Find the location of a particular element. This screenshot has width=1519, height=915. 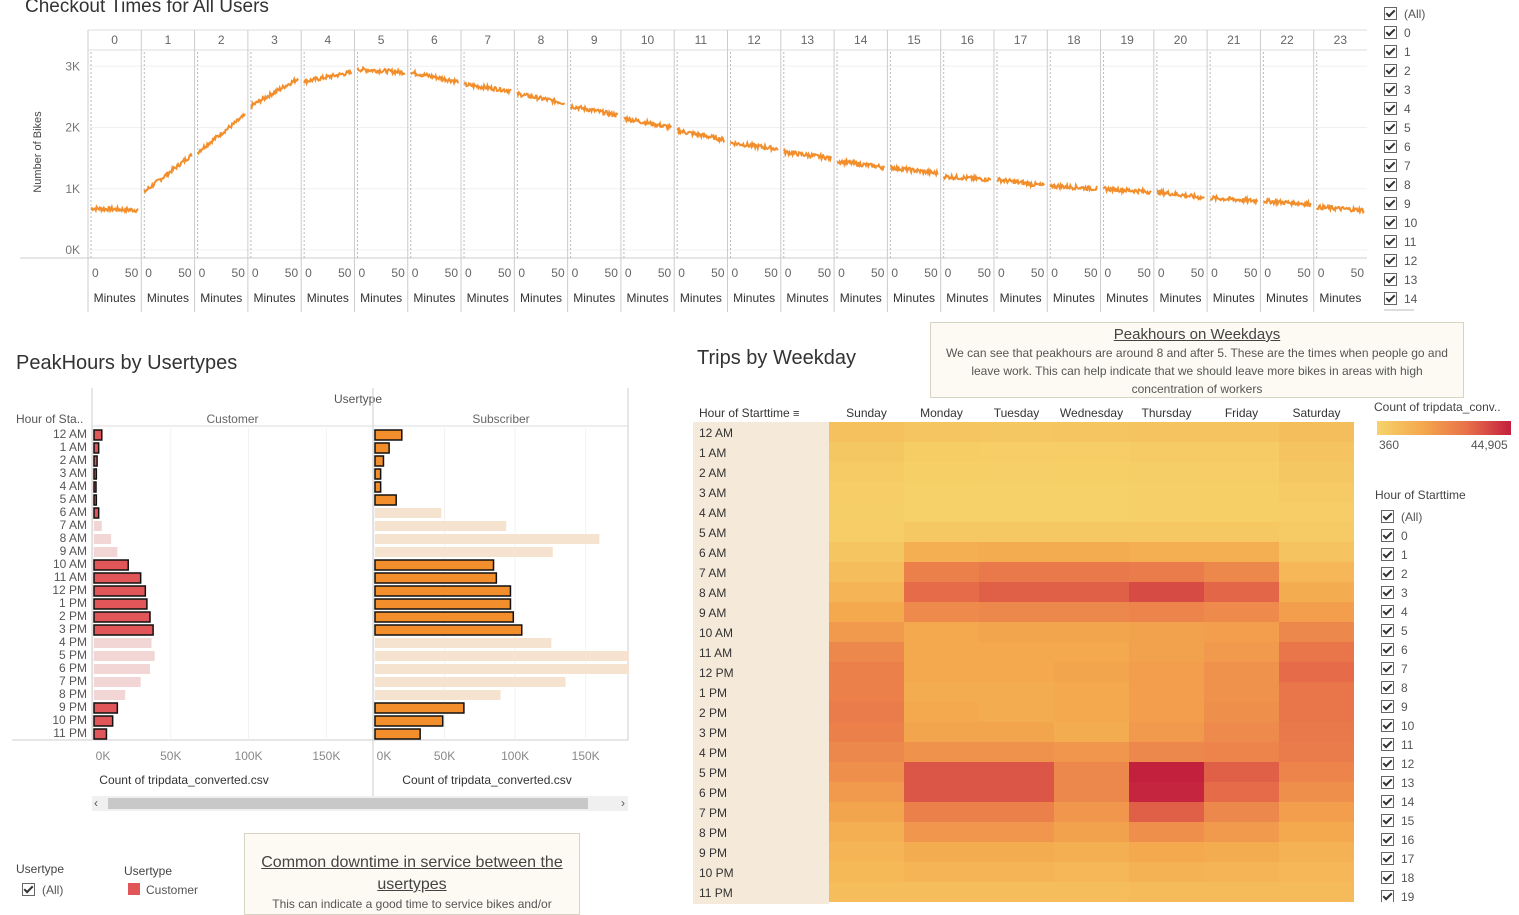

scroll-thumb is located at coordinates (348, 803).